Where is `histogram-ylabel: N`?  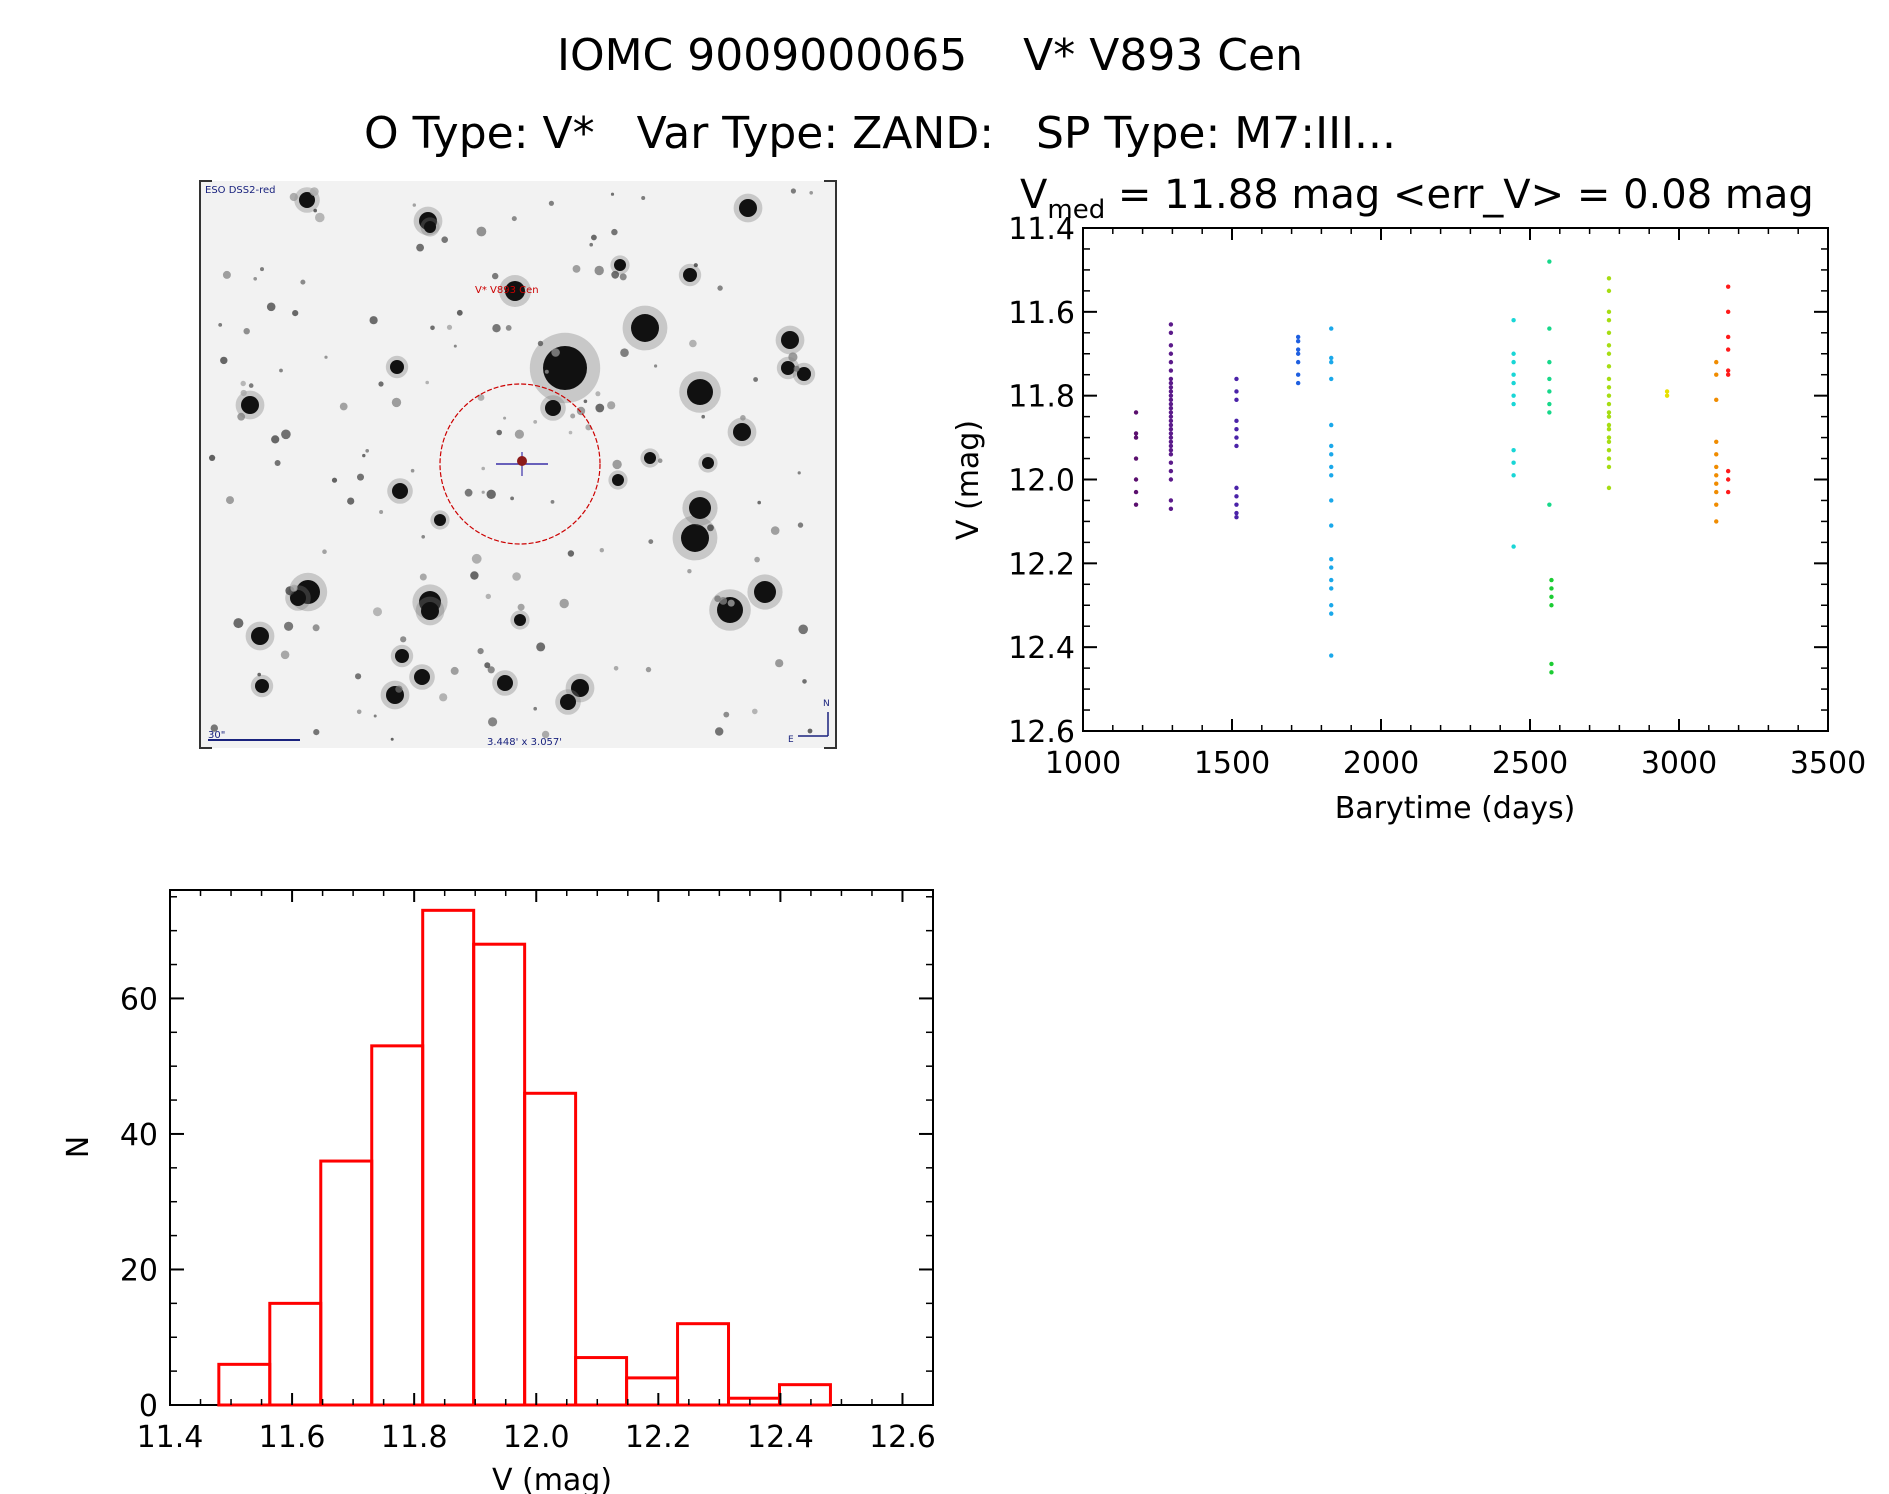 histogram-ylabel: N is located at coordinates (78, 1147).